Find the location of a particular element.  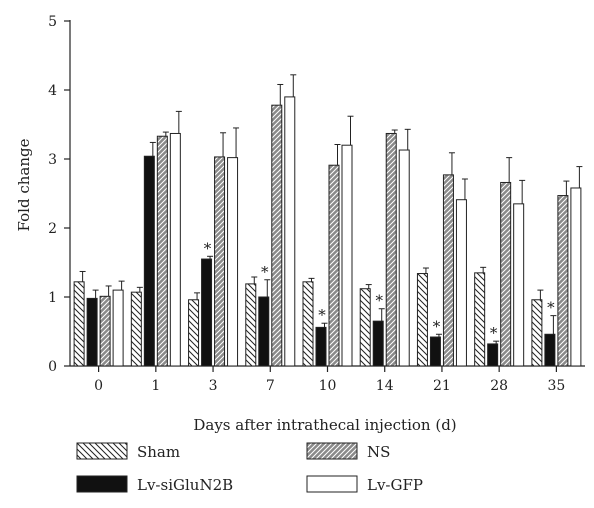

x-tick-label: 3 is located at coordinates (213, 386).